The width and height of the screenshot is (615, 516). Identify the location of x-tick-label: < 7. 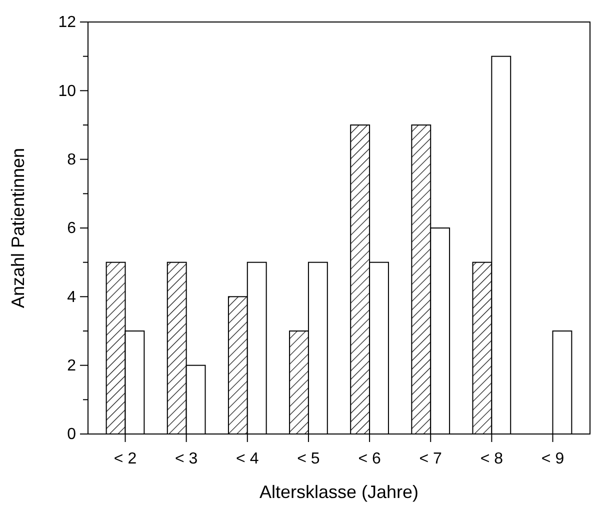
(430, 459).